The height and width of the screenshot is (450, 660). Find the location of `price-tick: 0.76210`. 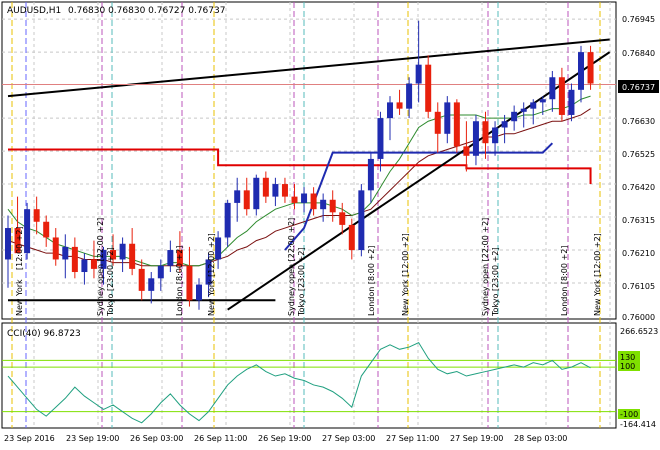

price-tick: 0.76210 is located at coordinates (638, 253).